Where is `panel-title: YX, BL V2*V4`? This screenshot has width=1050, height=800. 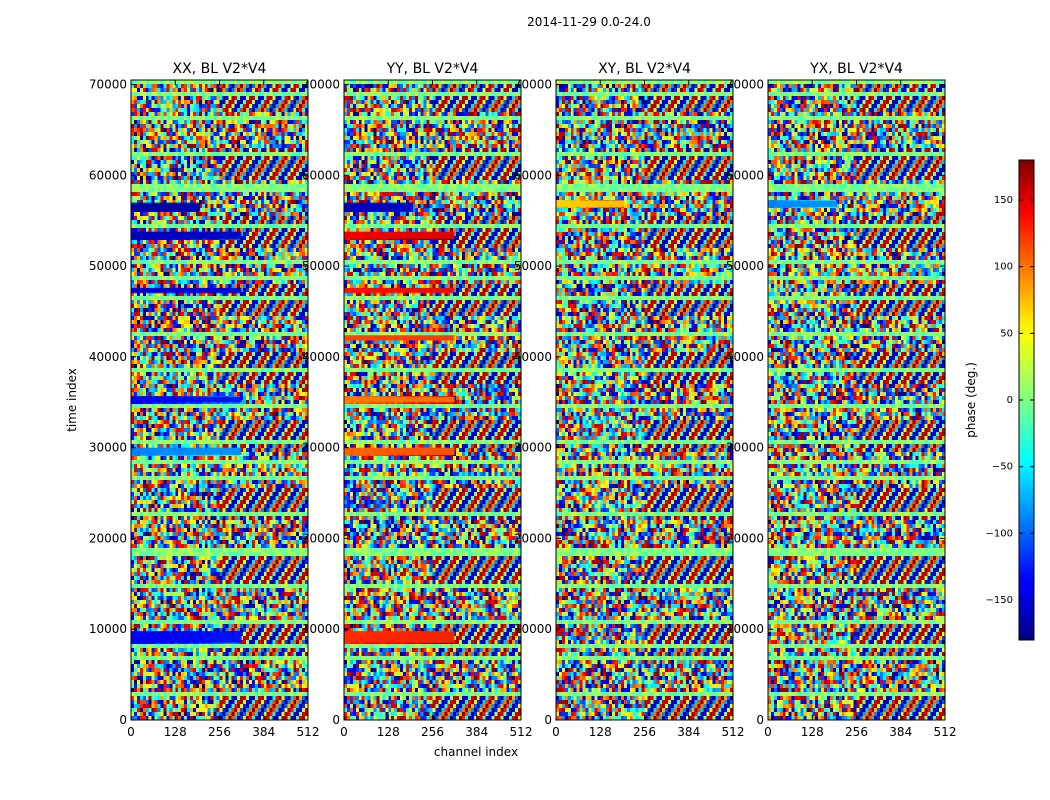
panel-title: YX, BL V2*V4 is located at coordinates (856, 69).